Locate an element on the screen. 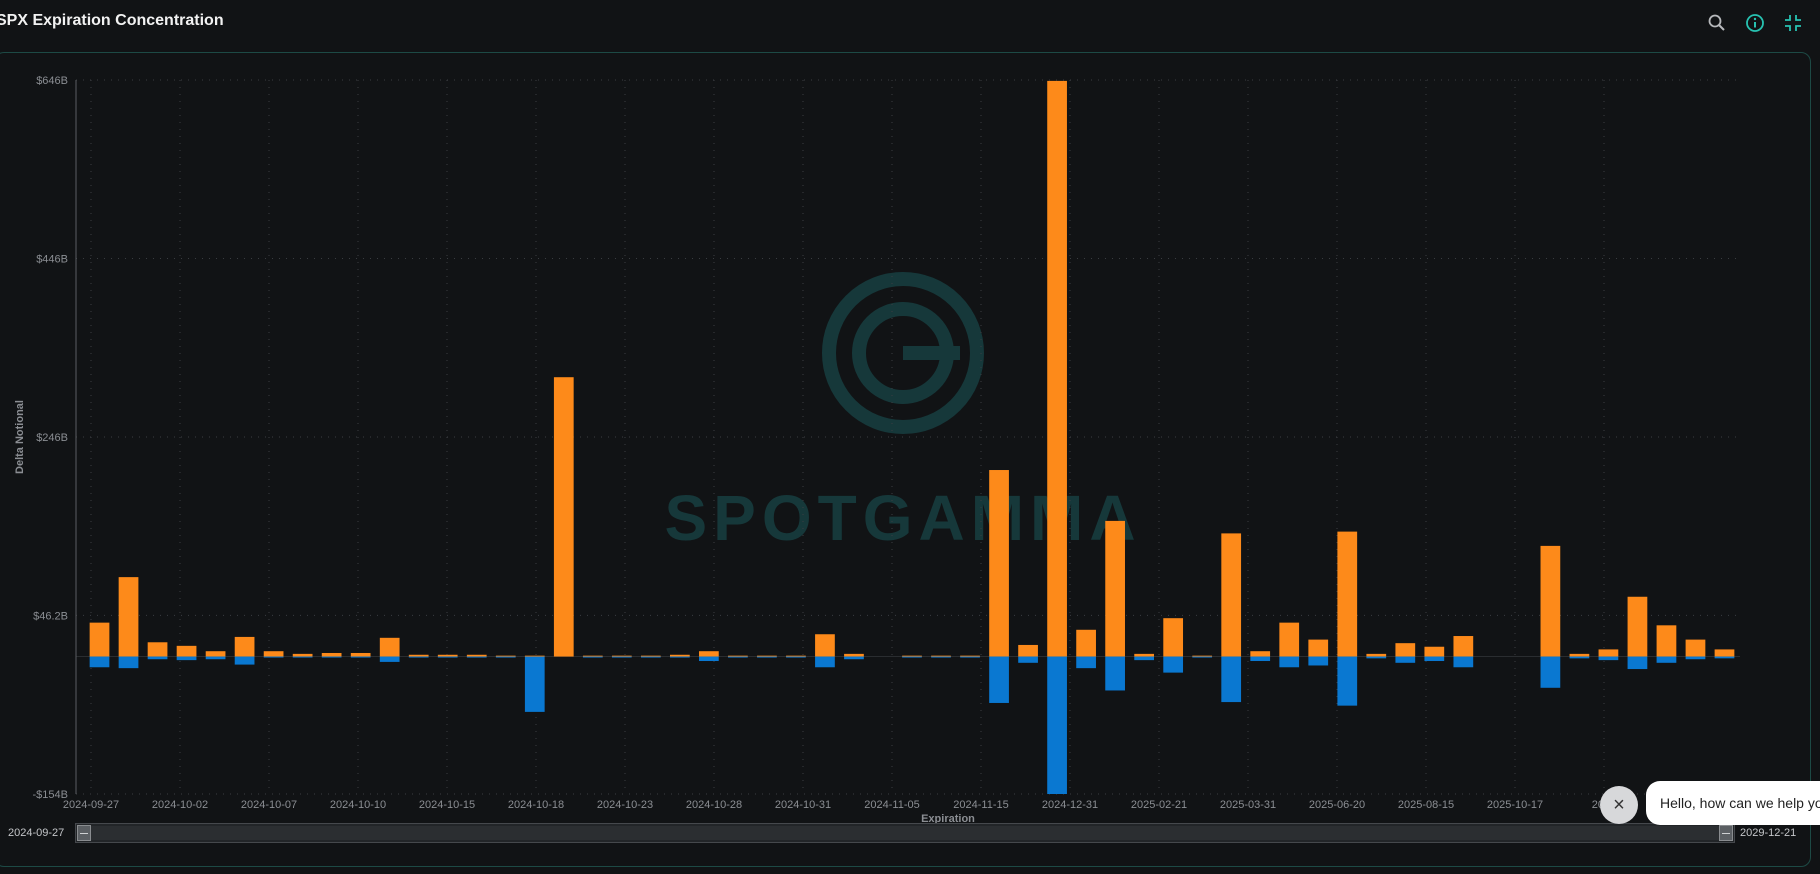  chat-message: Hello, how can we help yo is located at coordinates (1733, 803).